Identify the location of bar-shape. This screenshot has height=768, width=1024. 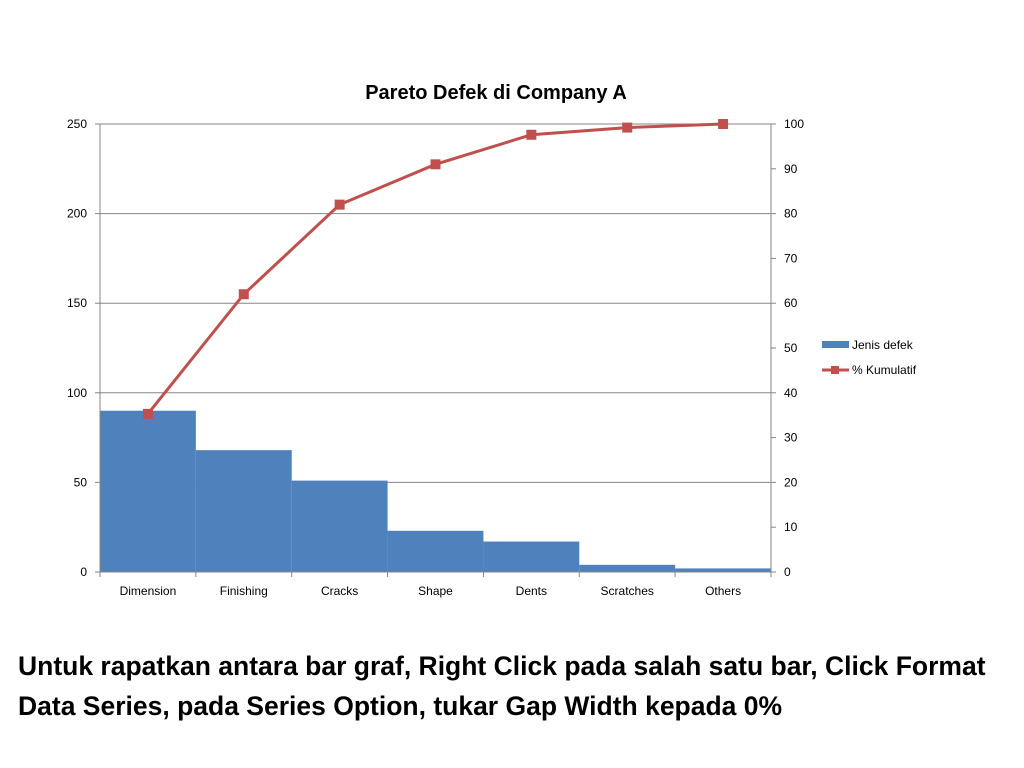
(435, 551).